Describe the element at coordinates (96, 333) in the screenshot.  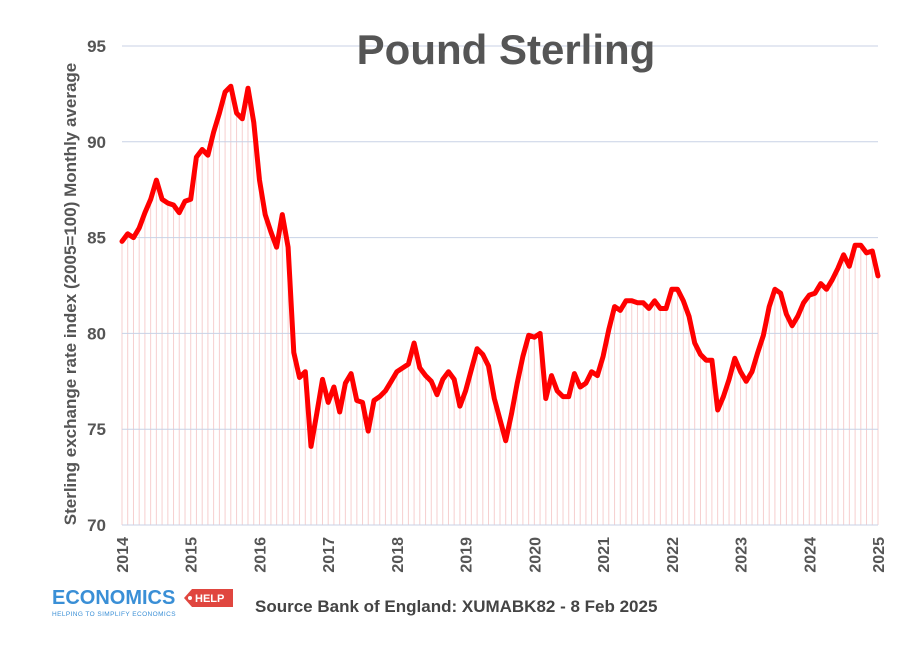
I see `y-tick-label: 80` at that location.